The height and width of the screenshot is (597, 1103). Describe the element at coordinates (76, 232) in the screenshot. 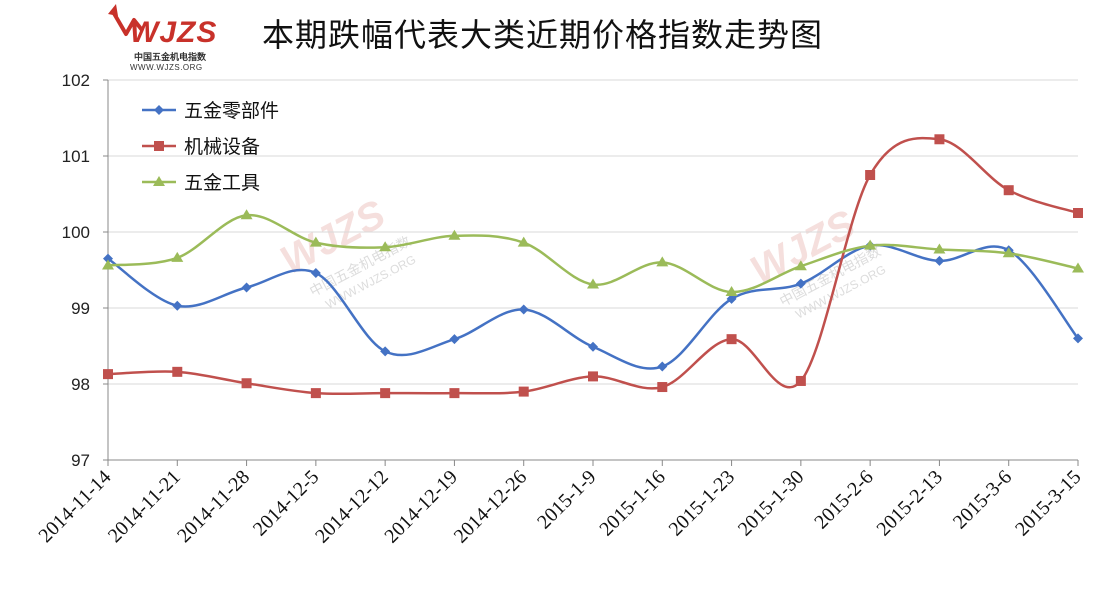

I see `y-tick-label: 100` at that location.